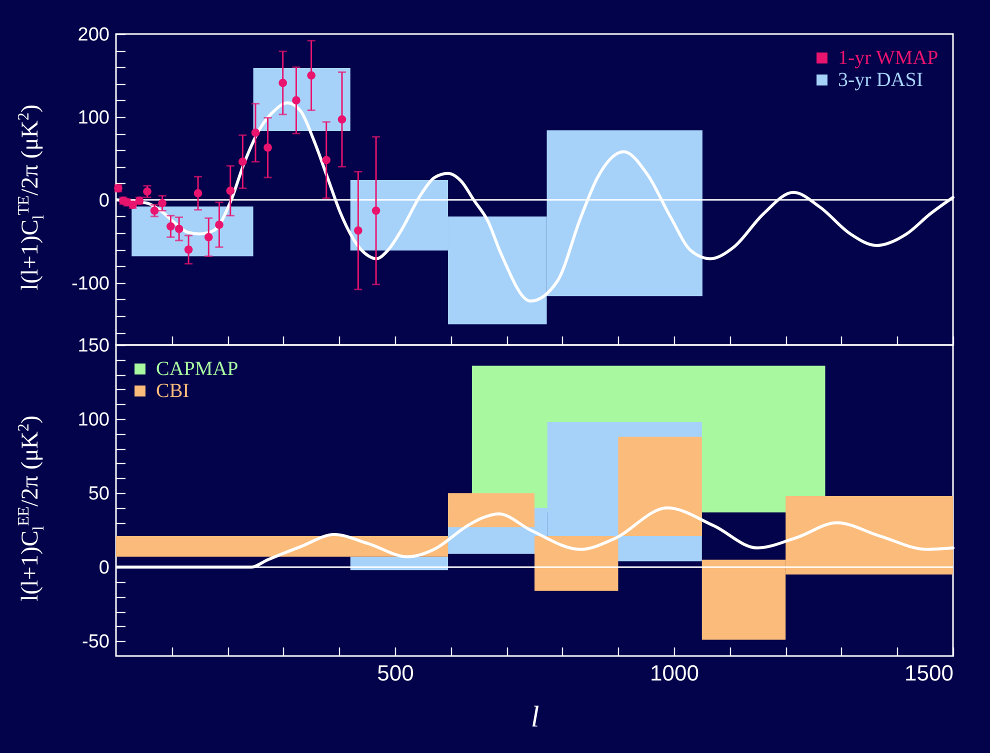 The height and width of the screenshot is (753, 990). Describe the element at coordinates (888, 58) in the screenshot. I see `legend-label: 1-yr WMAP` at that location.